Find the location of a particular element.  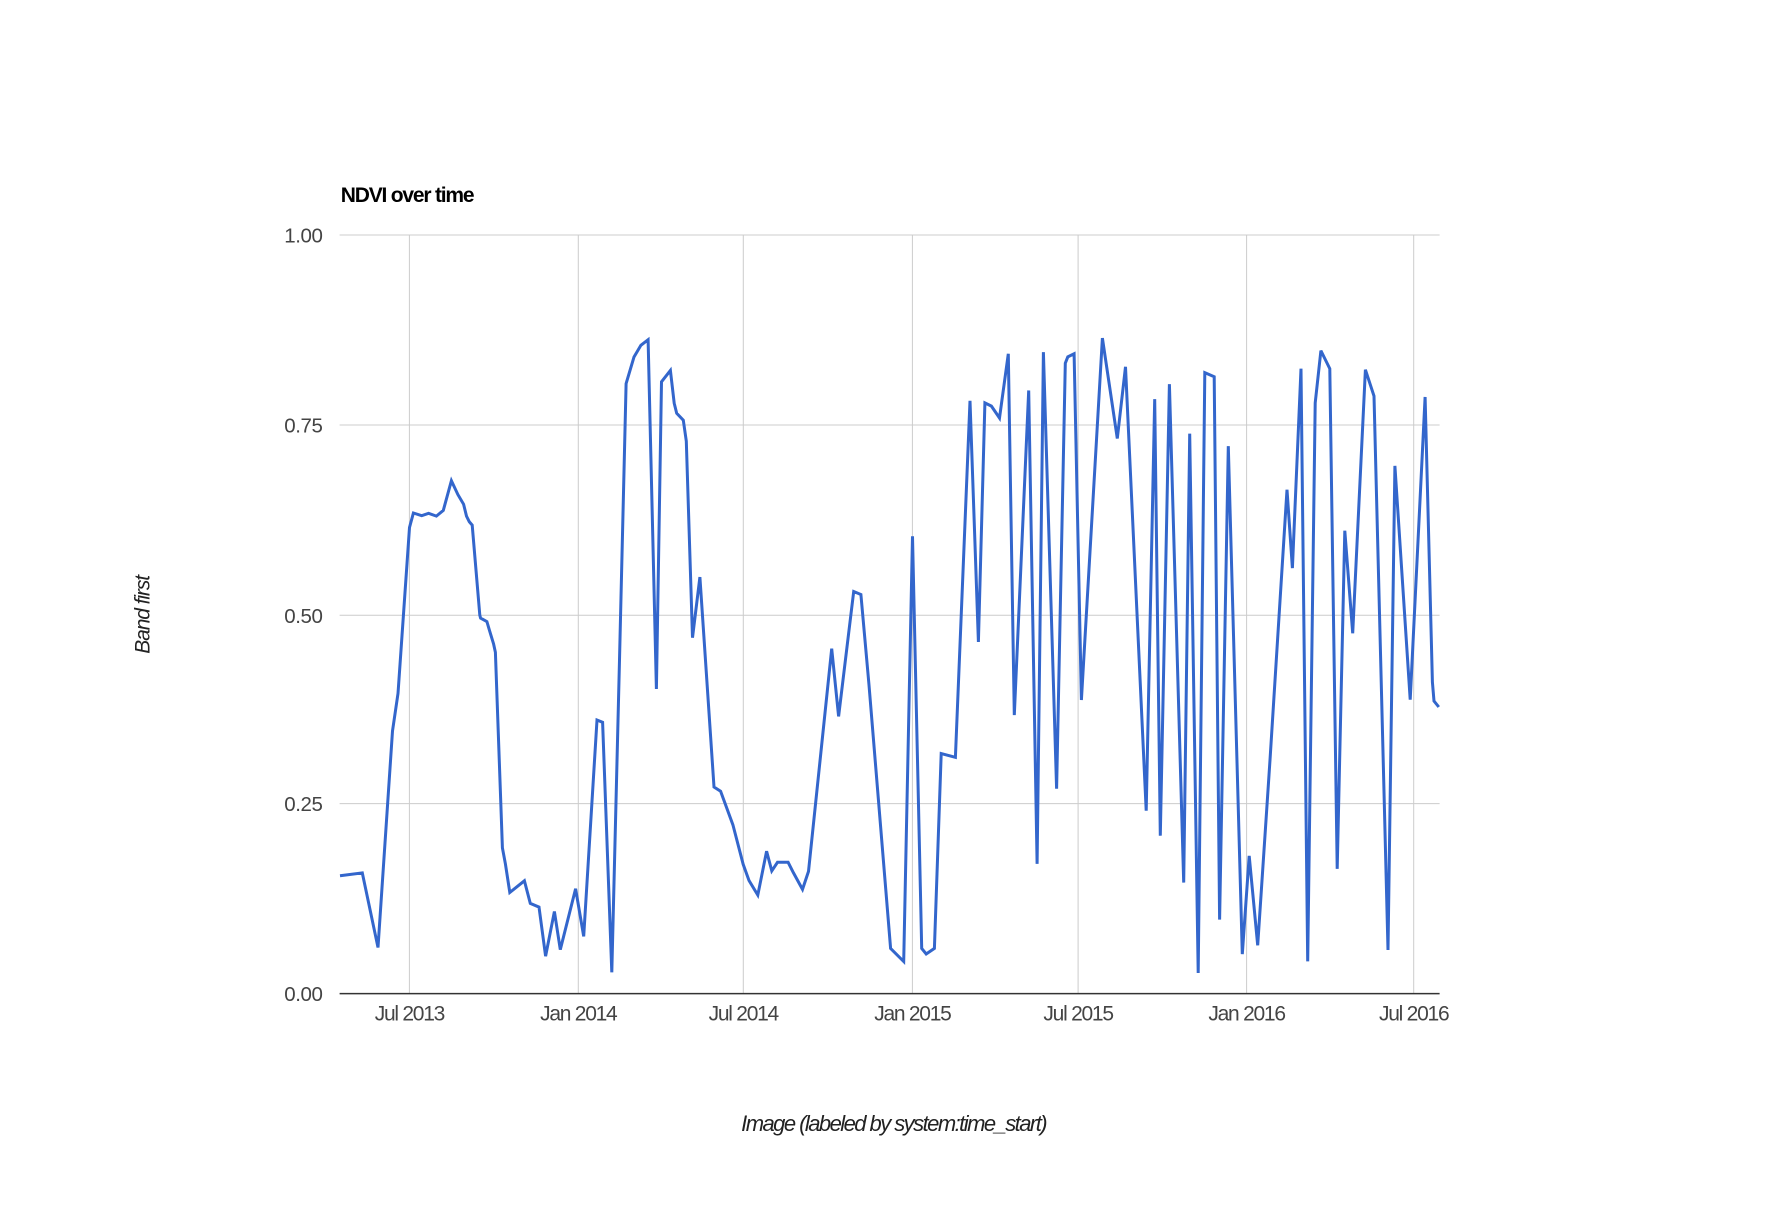

svg-text: 0.00 is located at coordinates (303, 994).